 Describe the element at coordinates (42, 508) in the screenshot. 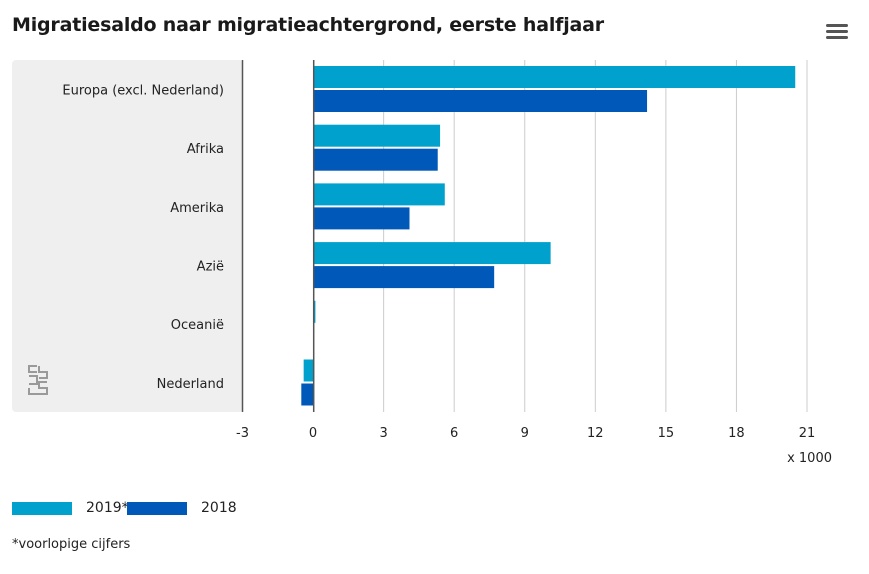

I see `legend-swatch-2019` at that location.